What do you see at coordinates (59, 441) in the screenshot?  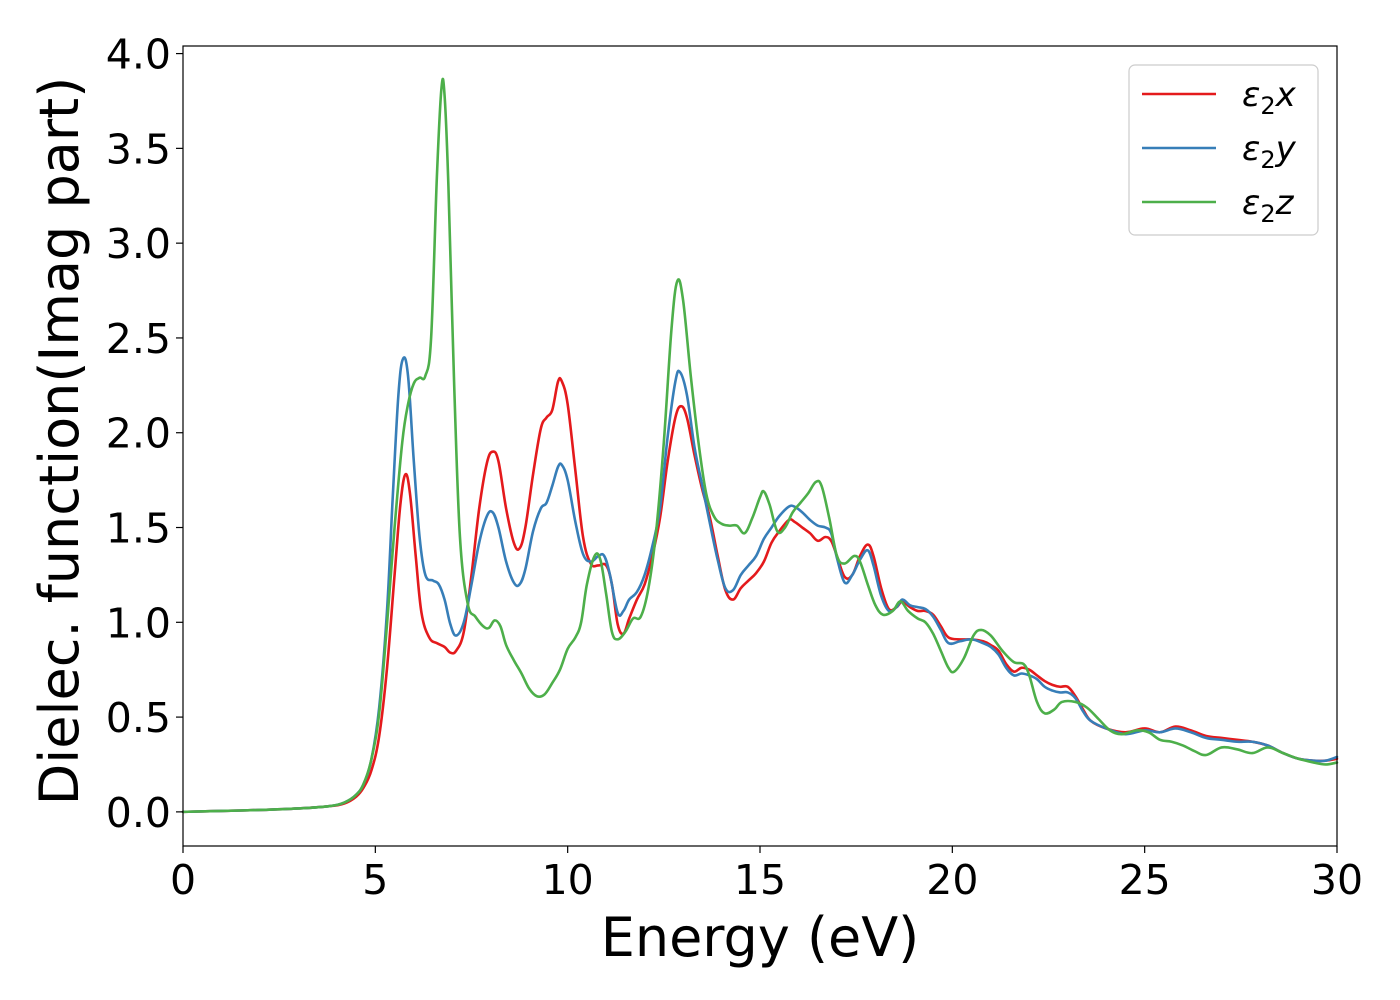 I see `y-axis-title: Dielec. function(Imag part)` at bounding box center [59, 441].